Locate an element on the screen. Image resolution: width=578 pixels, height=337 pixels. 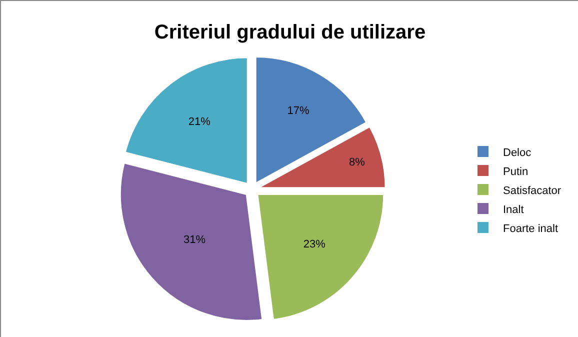
data-label: 21% is located at coordinates (199, 122).